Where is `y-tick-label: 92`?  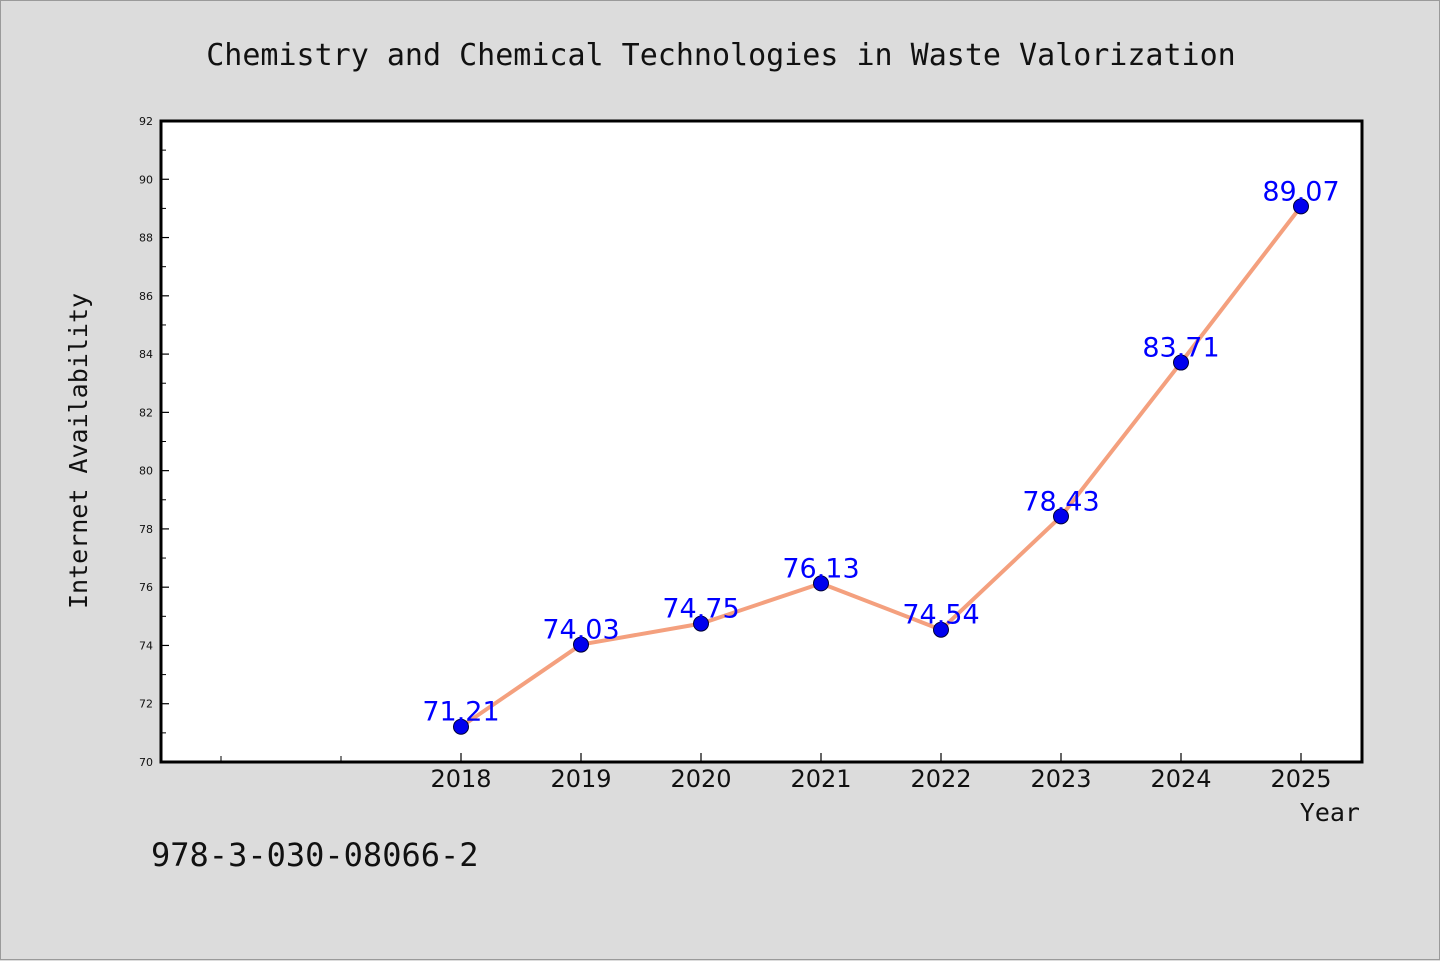
y-tick-label: 92 is located at coordinates (146, 121).